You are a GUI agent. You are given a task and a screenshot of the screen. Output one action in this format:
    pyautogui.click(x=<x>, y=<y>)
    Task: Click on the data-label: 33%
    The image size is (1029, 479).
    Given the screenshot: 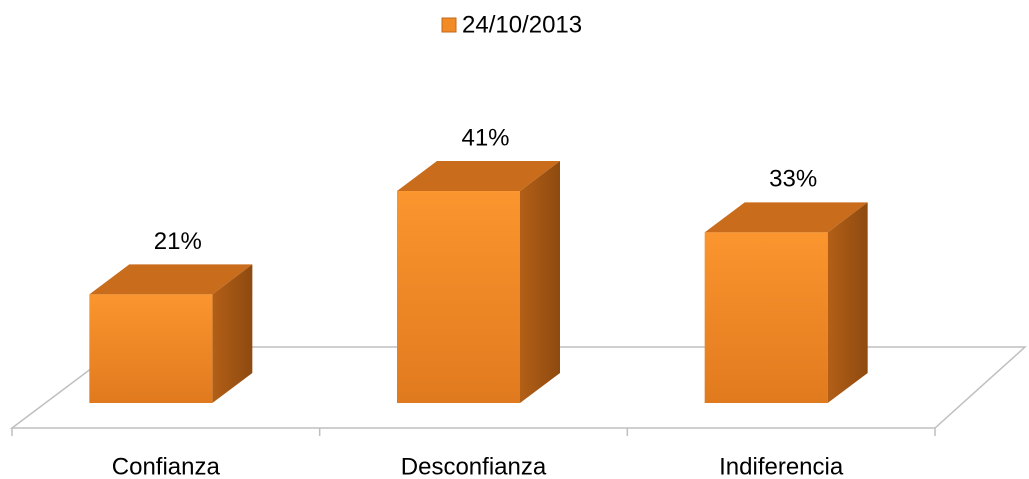 What is the action you would take?
    pyautogui.click(x=793, y=179)
    